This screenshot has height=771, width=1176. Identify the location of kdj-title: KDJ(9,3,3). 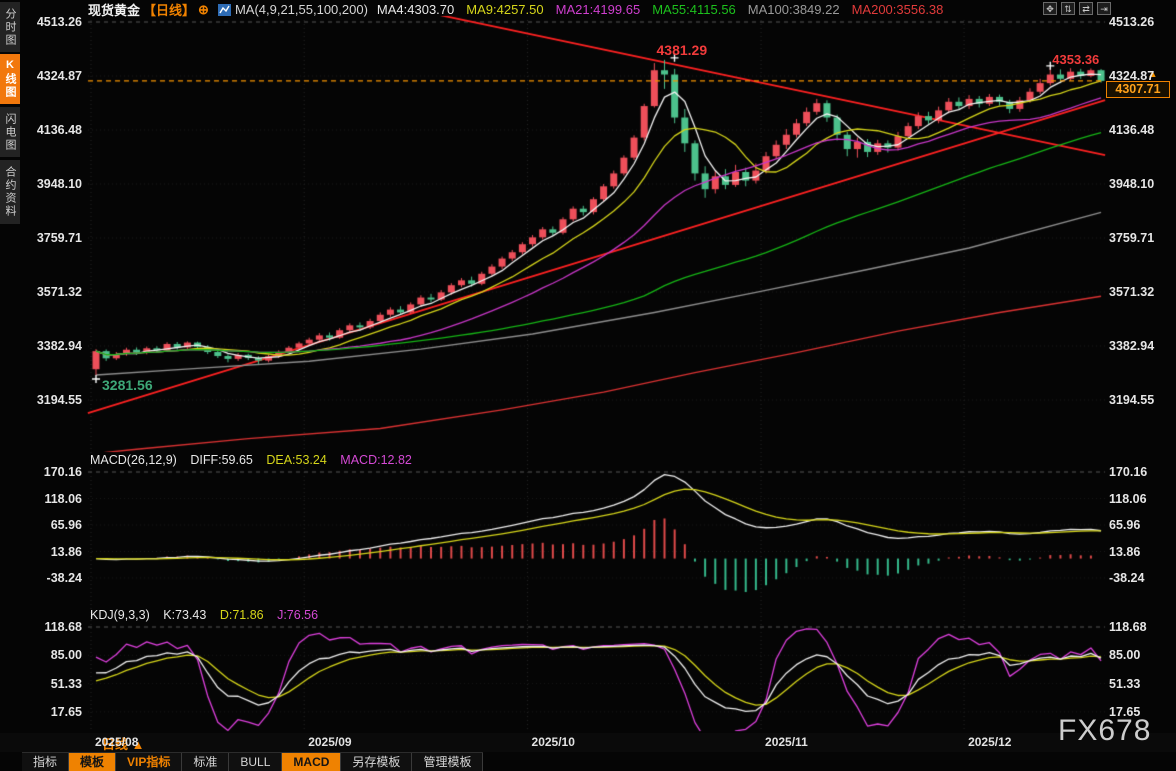
(120, 615).